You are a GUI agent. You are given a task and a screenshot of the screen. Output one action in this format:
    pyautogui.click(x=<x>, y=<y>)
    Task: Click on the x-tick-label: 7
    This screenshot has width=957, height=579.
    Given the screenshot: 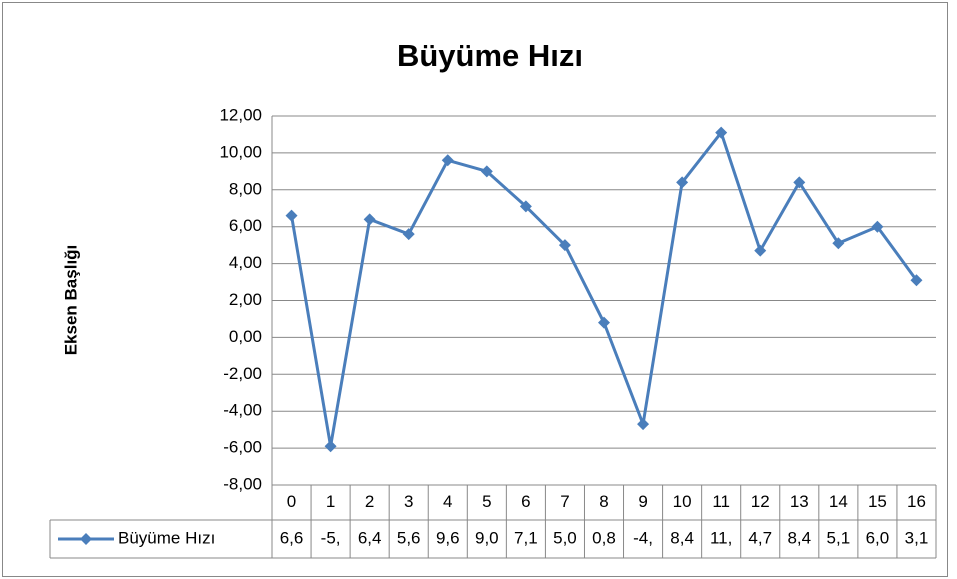 What is the action you would take?
    pyautogui.click(x=564, y=501)
    